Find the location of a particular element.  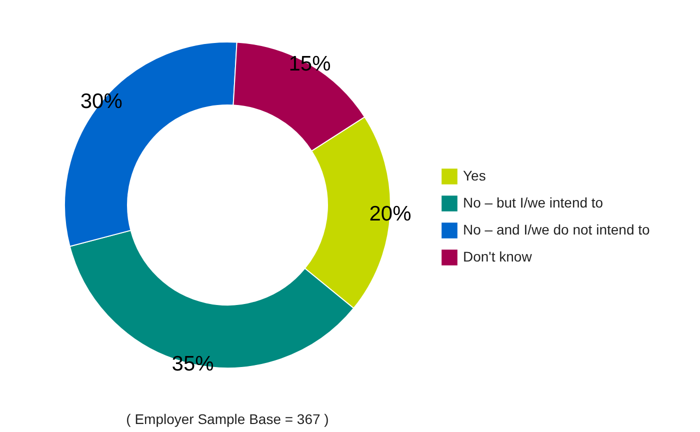

legend-label: Yes is located at coordinates (474, 176).